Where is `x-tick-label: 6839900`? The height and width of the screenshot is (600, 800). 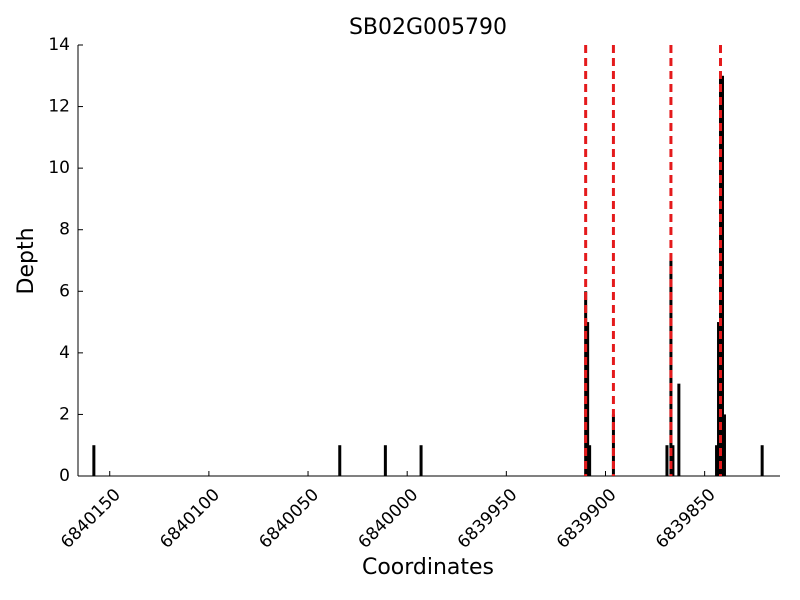
x-tick-label: 6839900 is located at coordinates (587, 519).